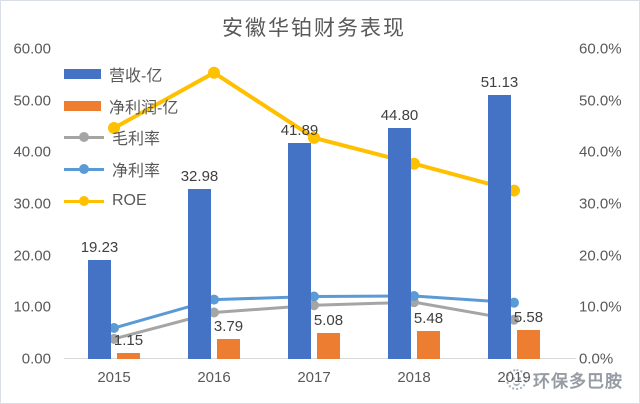 This screenshot has width=640, height=404. I want to click on right-axis-tick: 20.0%, so click(600, 256).